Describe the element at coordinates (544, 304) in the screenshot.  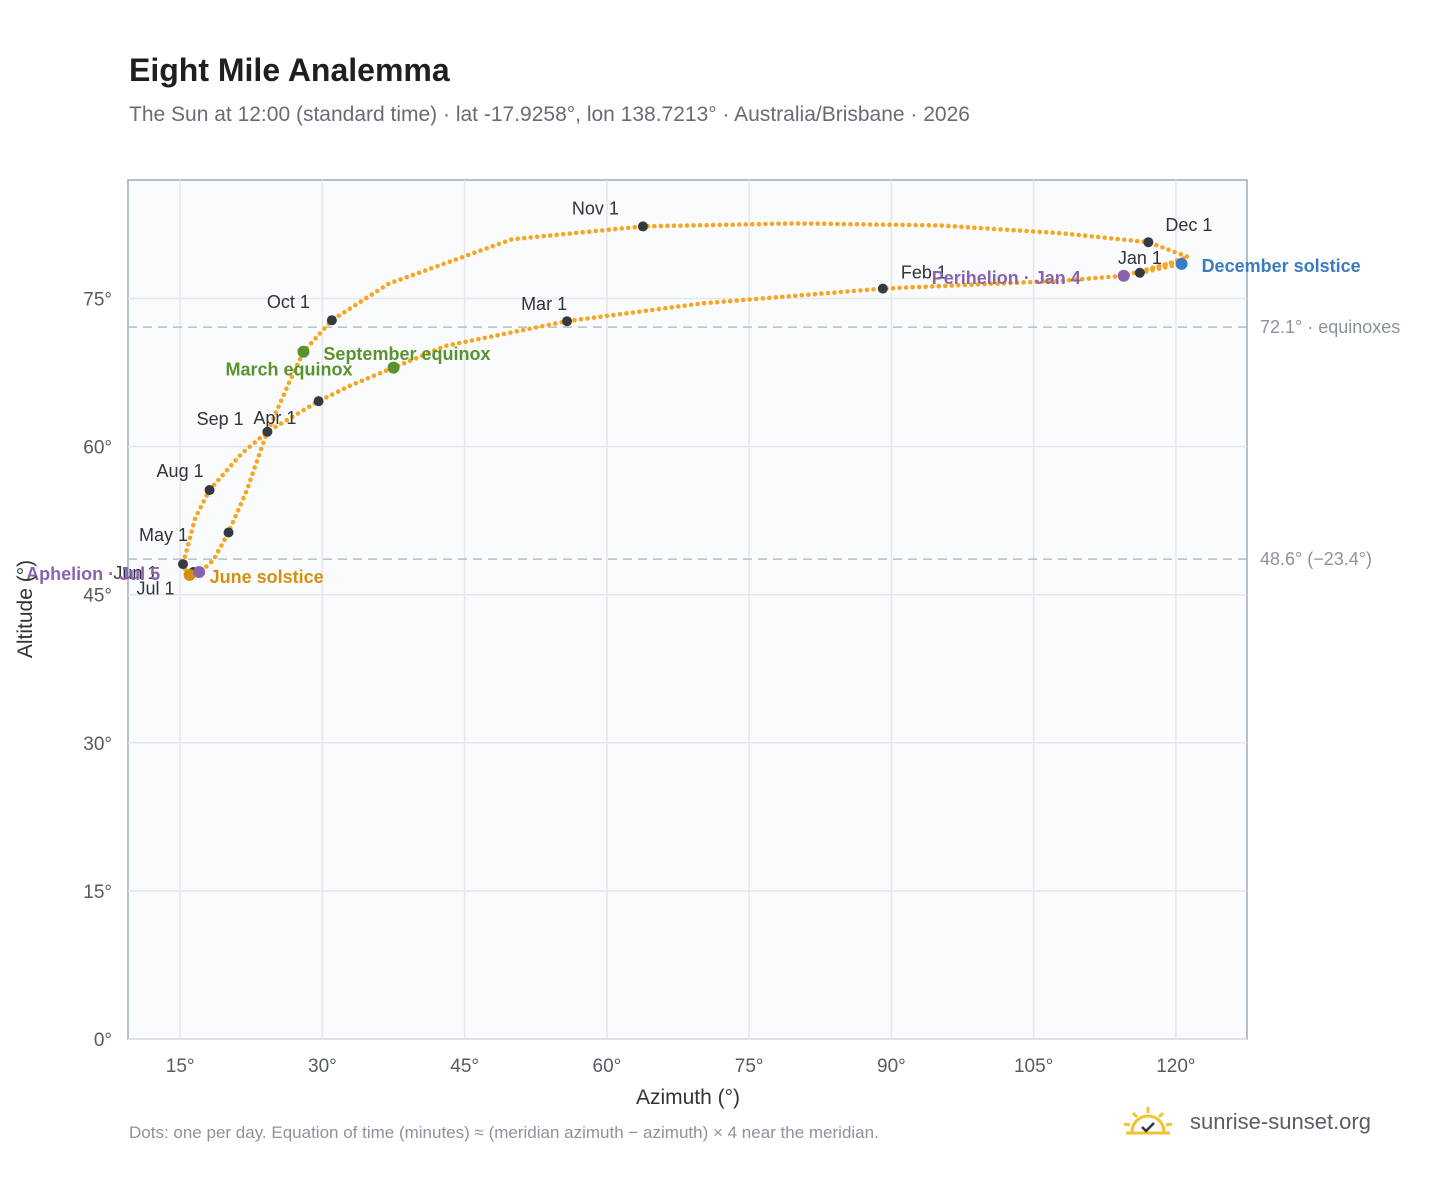
I see `month-label: Mar 1` at that location.